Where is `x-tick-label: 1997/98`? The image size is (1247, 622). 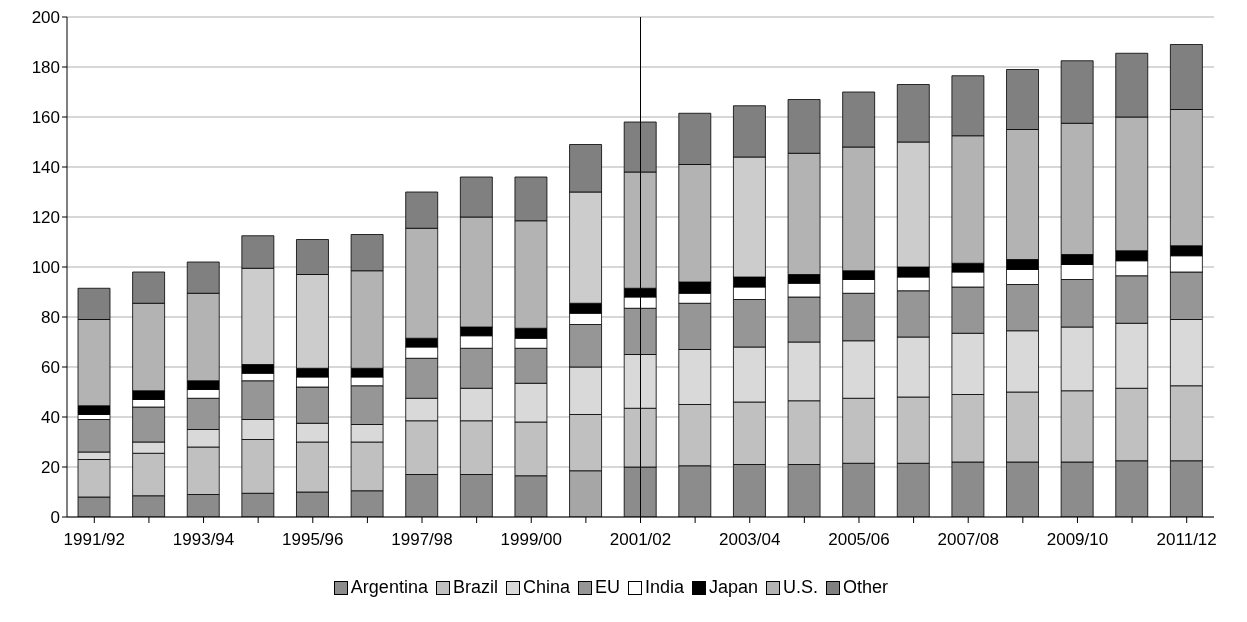
x-tick-label: 1997/98 is located at coordinates (422, 540).